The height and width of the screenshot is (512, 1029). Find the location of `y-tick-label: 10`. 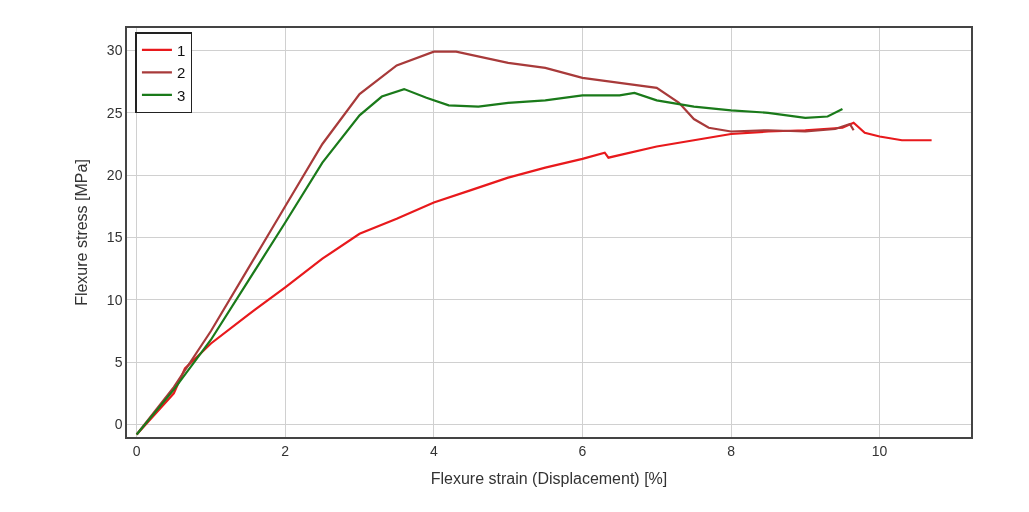

y-tick-label: 10 is located at coordinates (114, 299).